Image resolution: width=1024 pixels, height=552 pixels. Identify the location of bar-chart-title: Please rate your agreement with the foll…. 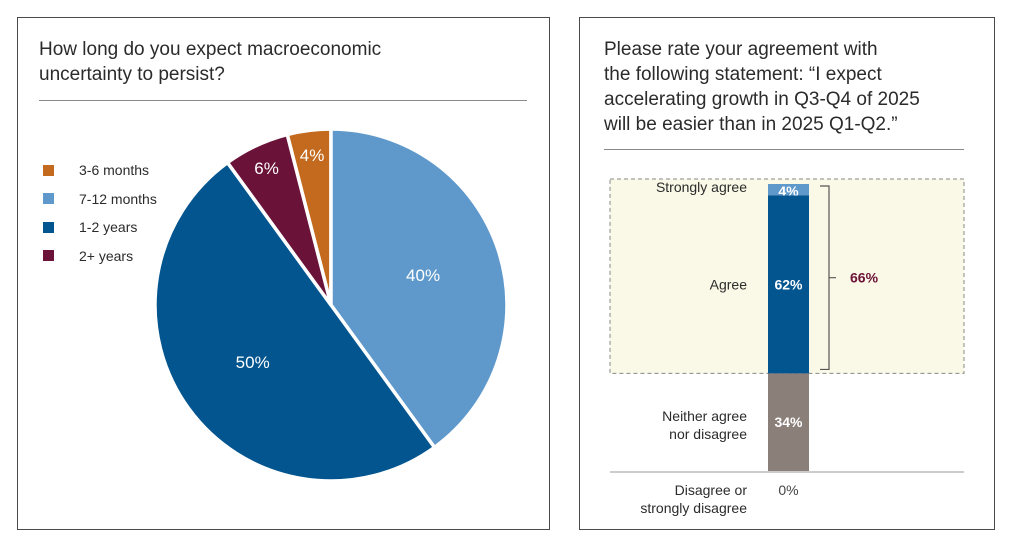
(762, 87).